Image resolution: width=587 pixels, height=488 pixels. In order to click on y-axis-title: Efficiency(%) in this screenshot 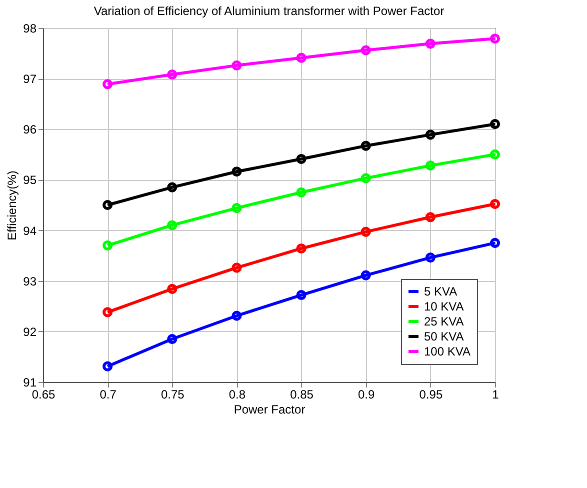, I will do `click(12, 205)`.